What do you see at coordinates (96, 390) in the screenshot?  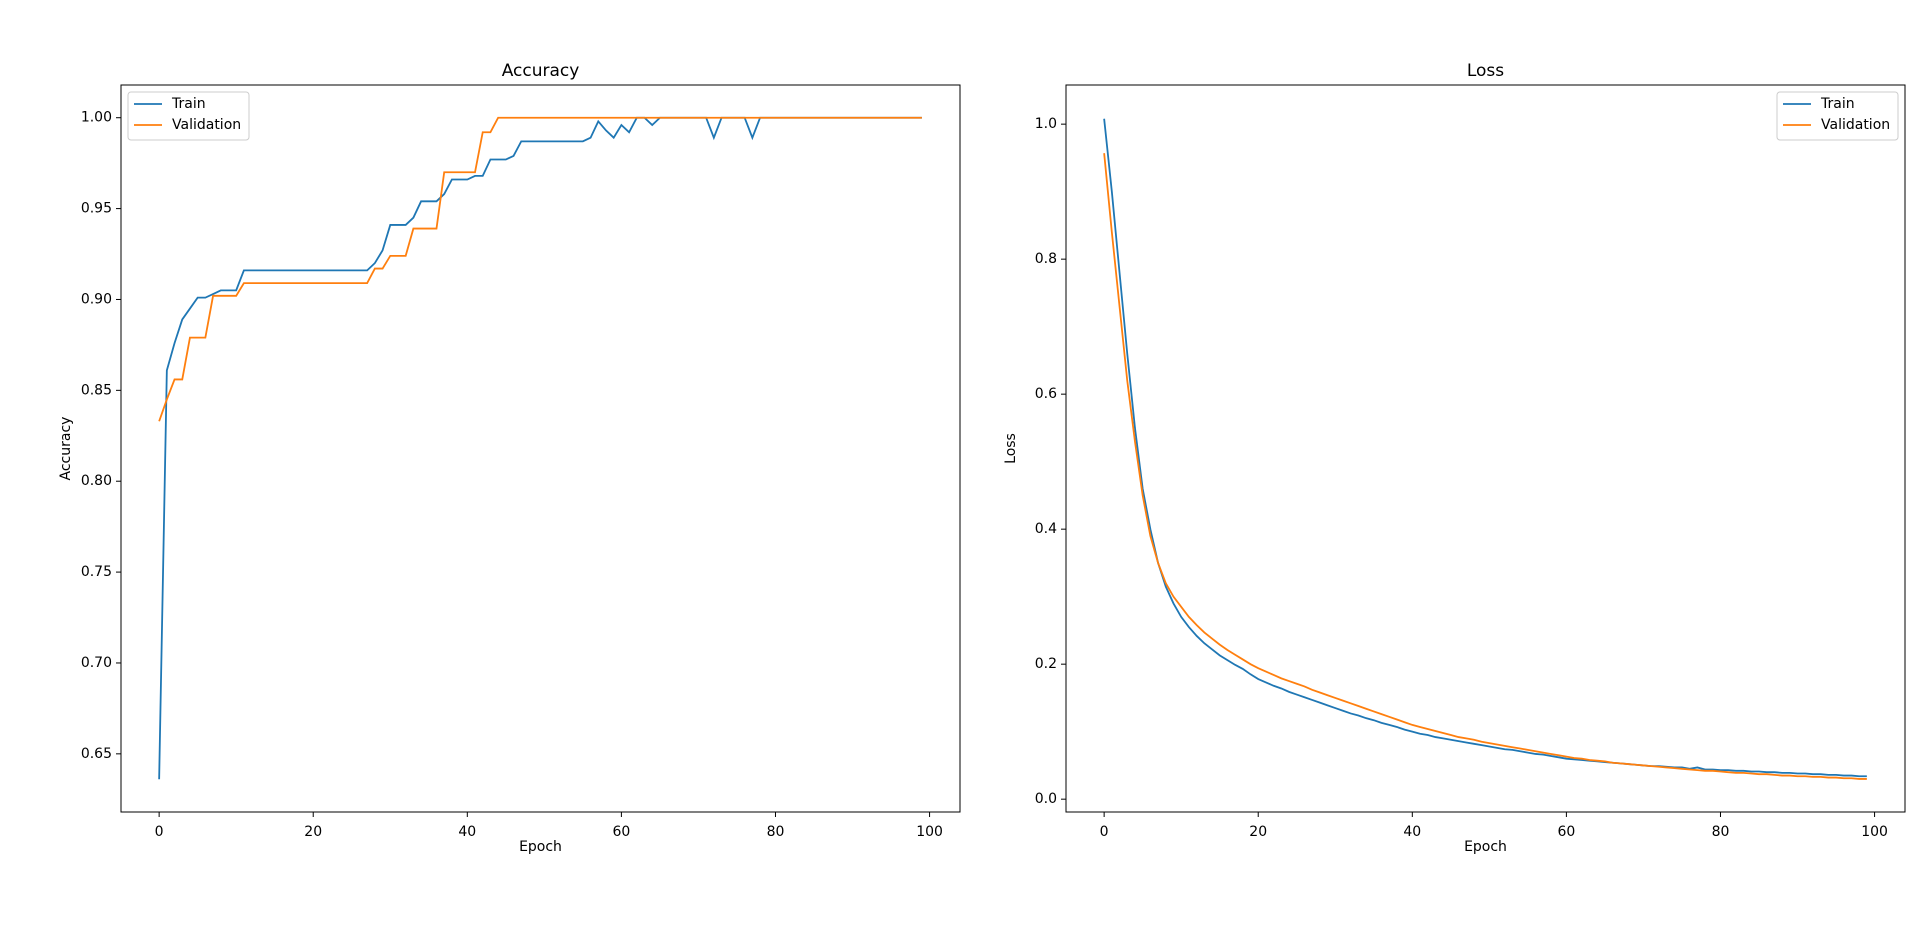 I see `y-tick-label: 0.85` at bounding box center [96, 390].